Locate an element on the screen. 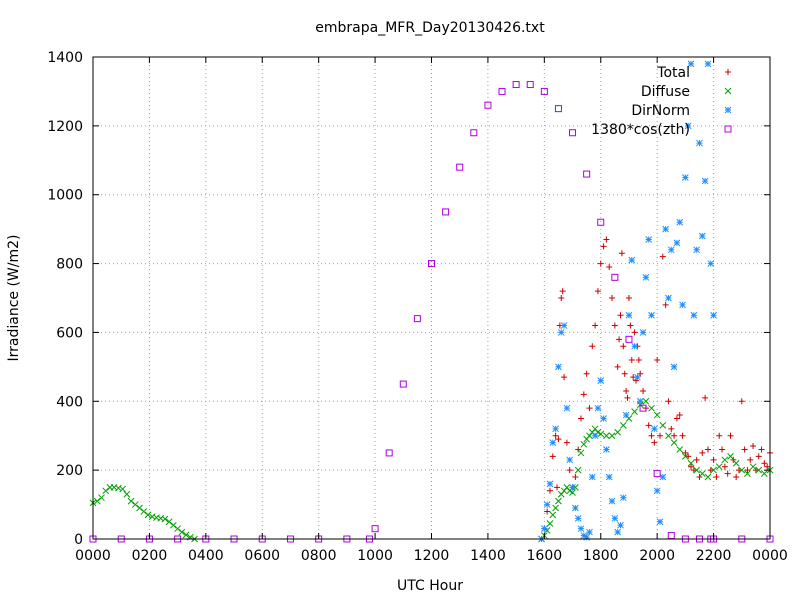 Image resolution: width=800 pixels, height=600 pixels. legend-label: Diffuse is located at coordinates (665, 92).